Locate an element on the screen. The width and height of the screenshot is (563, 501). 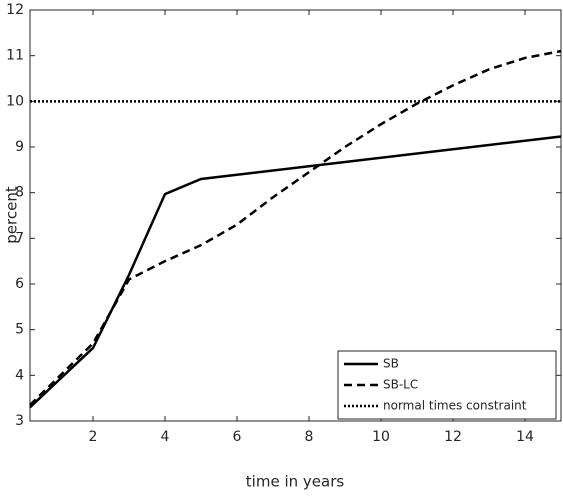
y-tick-label: 12 is located at coordinates (15, 10).